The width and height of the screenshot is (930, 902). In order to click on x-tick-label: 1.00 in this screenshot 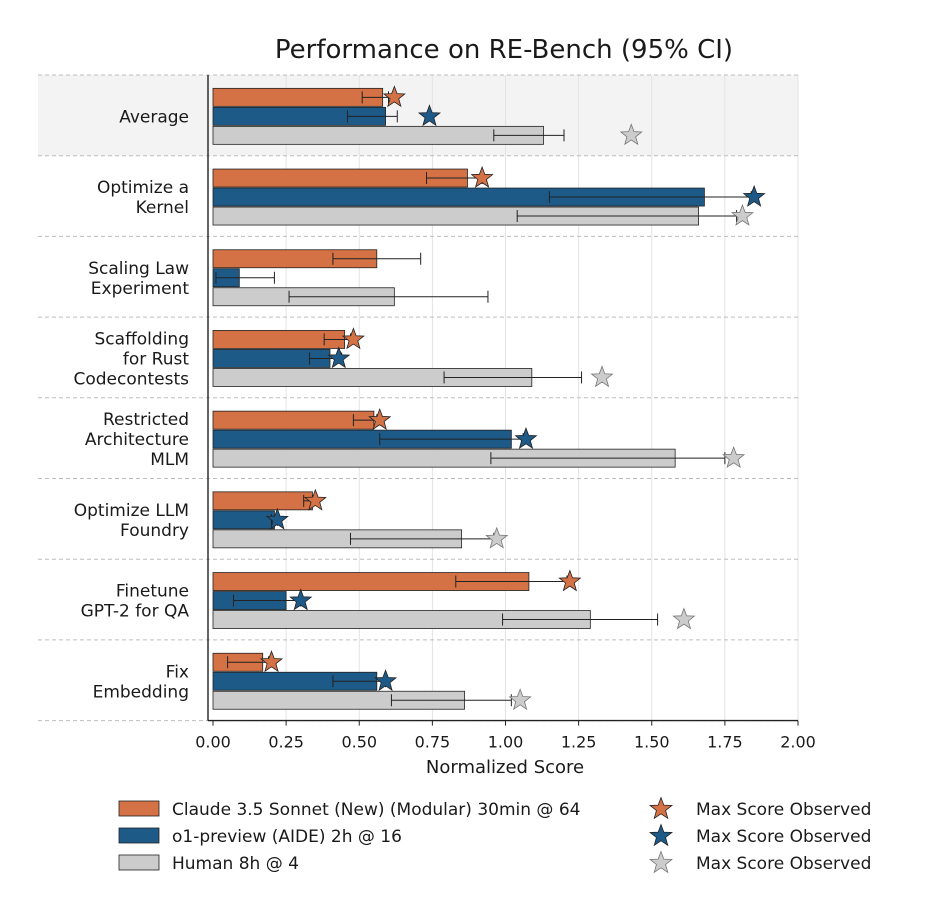, I will do `click(506, 742)`.